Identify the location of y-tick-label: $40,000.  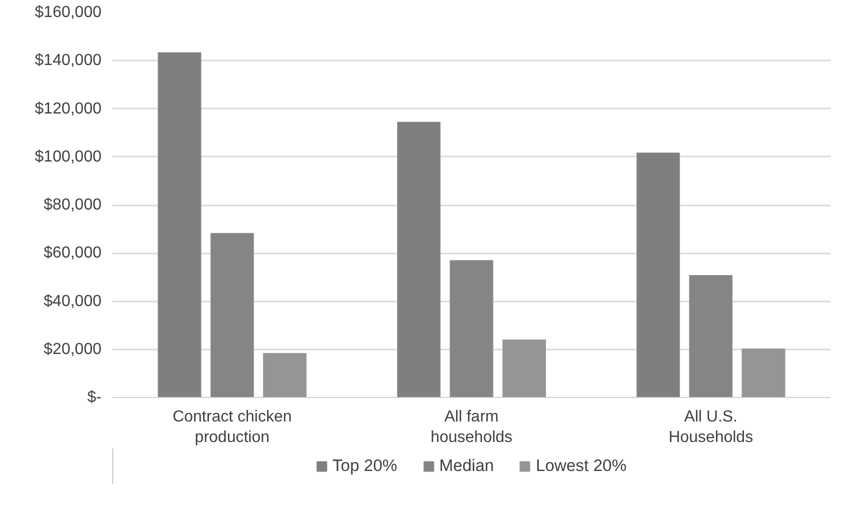
(73, 301).